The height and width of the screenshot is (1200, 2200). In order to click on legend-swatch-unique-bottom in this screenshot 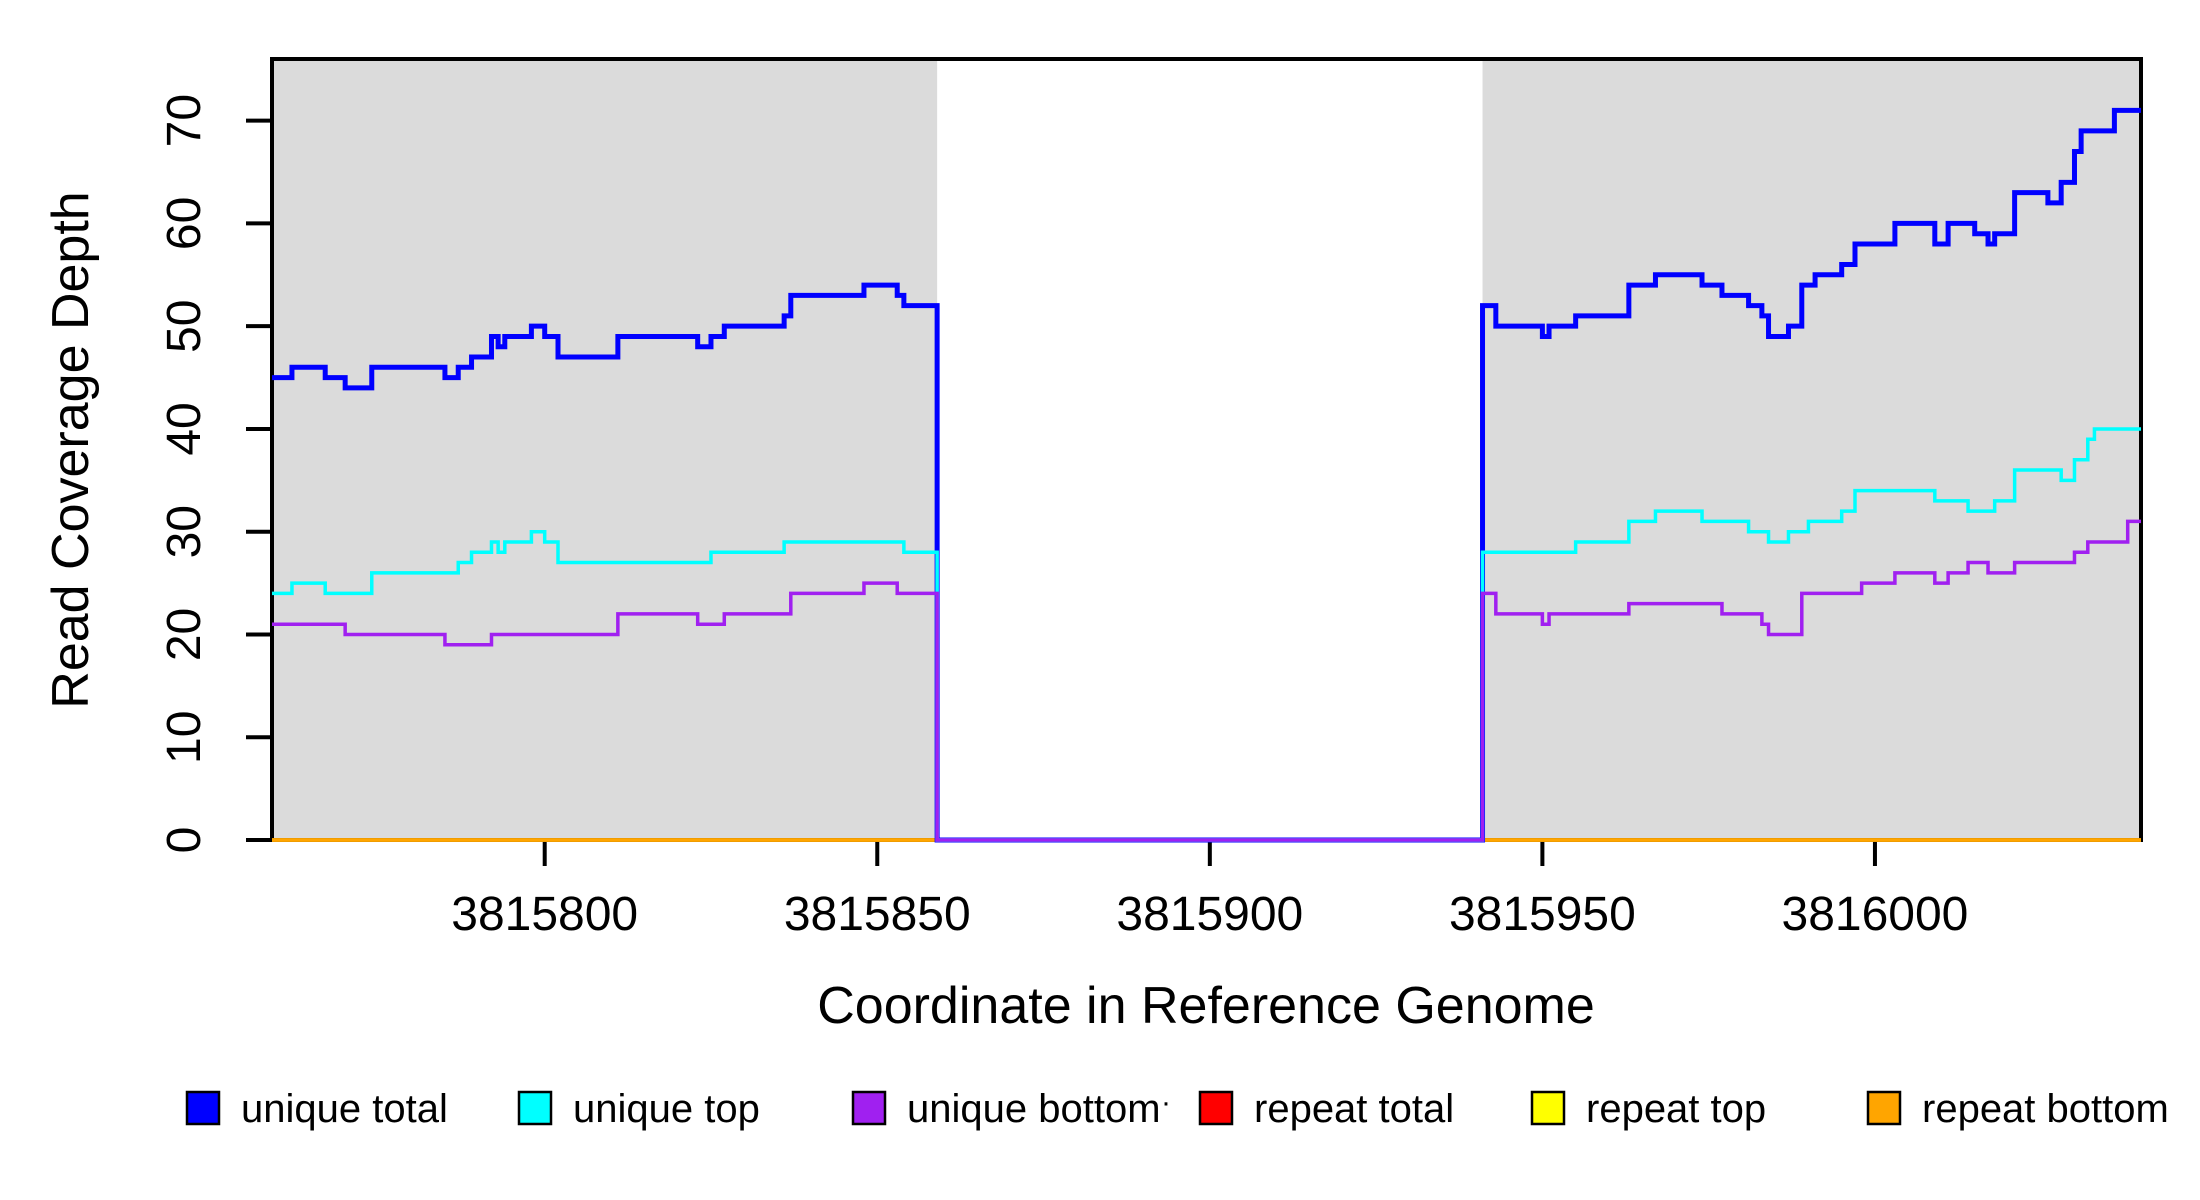, I will do `click(869, 1108)`.